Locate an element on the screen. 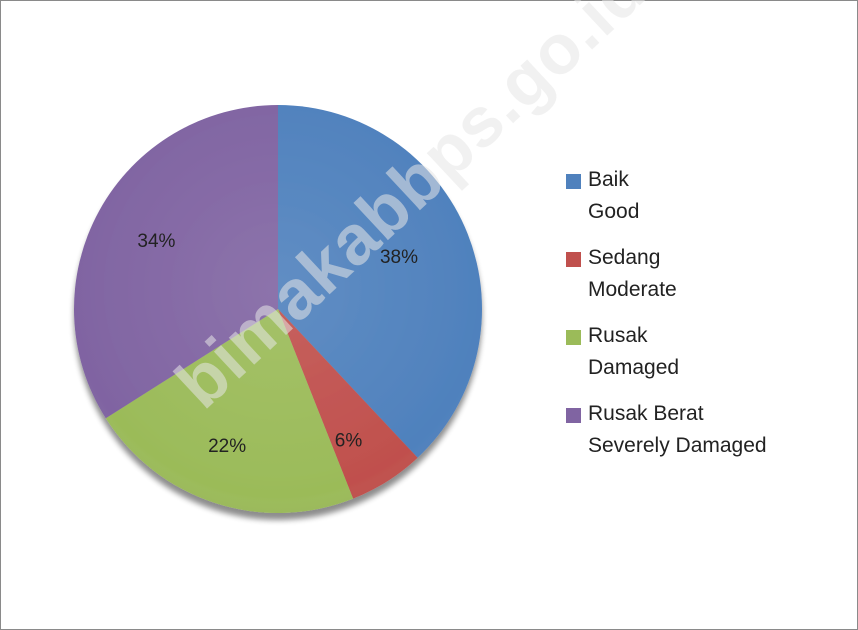 The image size is (858, 630). legend-swatch-baik is located at coordinates (573, 181).